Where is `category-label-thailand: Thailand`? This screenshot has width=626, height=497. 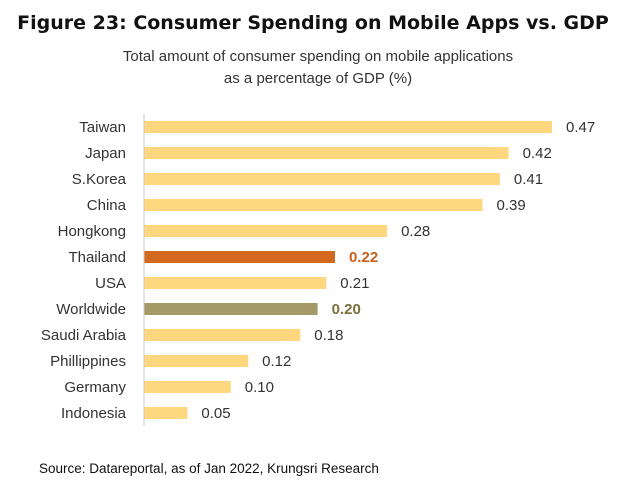
category-label-thailand: Thailand is located at coordinates (97, 257).